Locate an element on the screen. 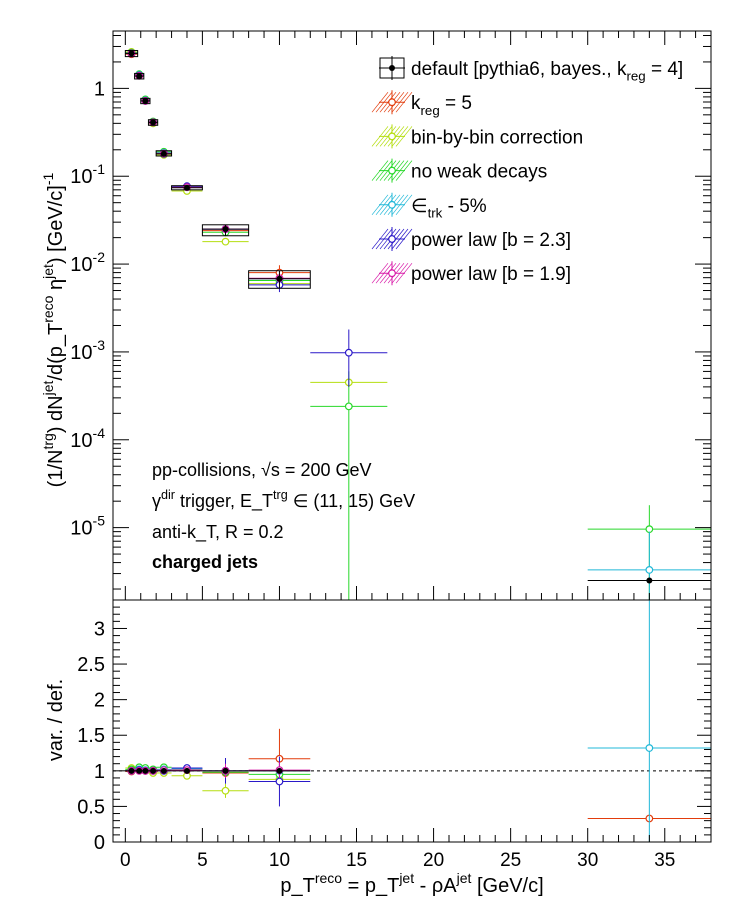 The width and height of the screenshot is (748, 924). x-tick-label: 35 is located at coordinates (664, 860).